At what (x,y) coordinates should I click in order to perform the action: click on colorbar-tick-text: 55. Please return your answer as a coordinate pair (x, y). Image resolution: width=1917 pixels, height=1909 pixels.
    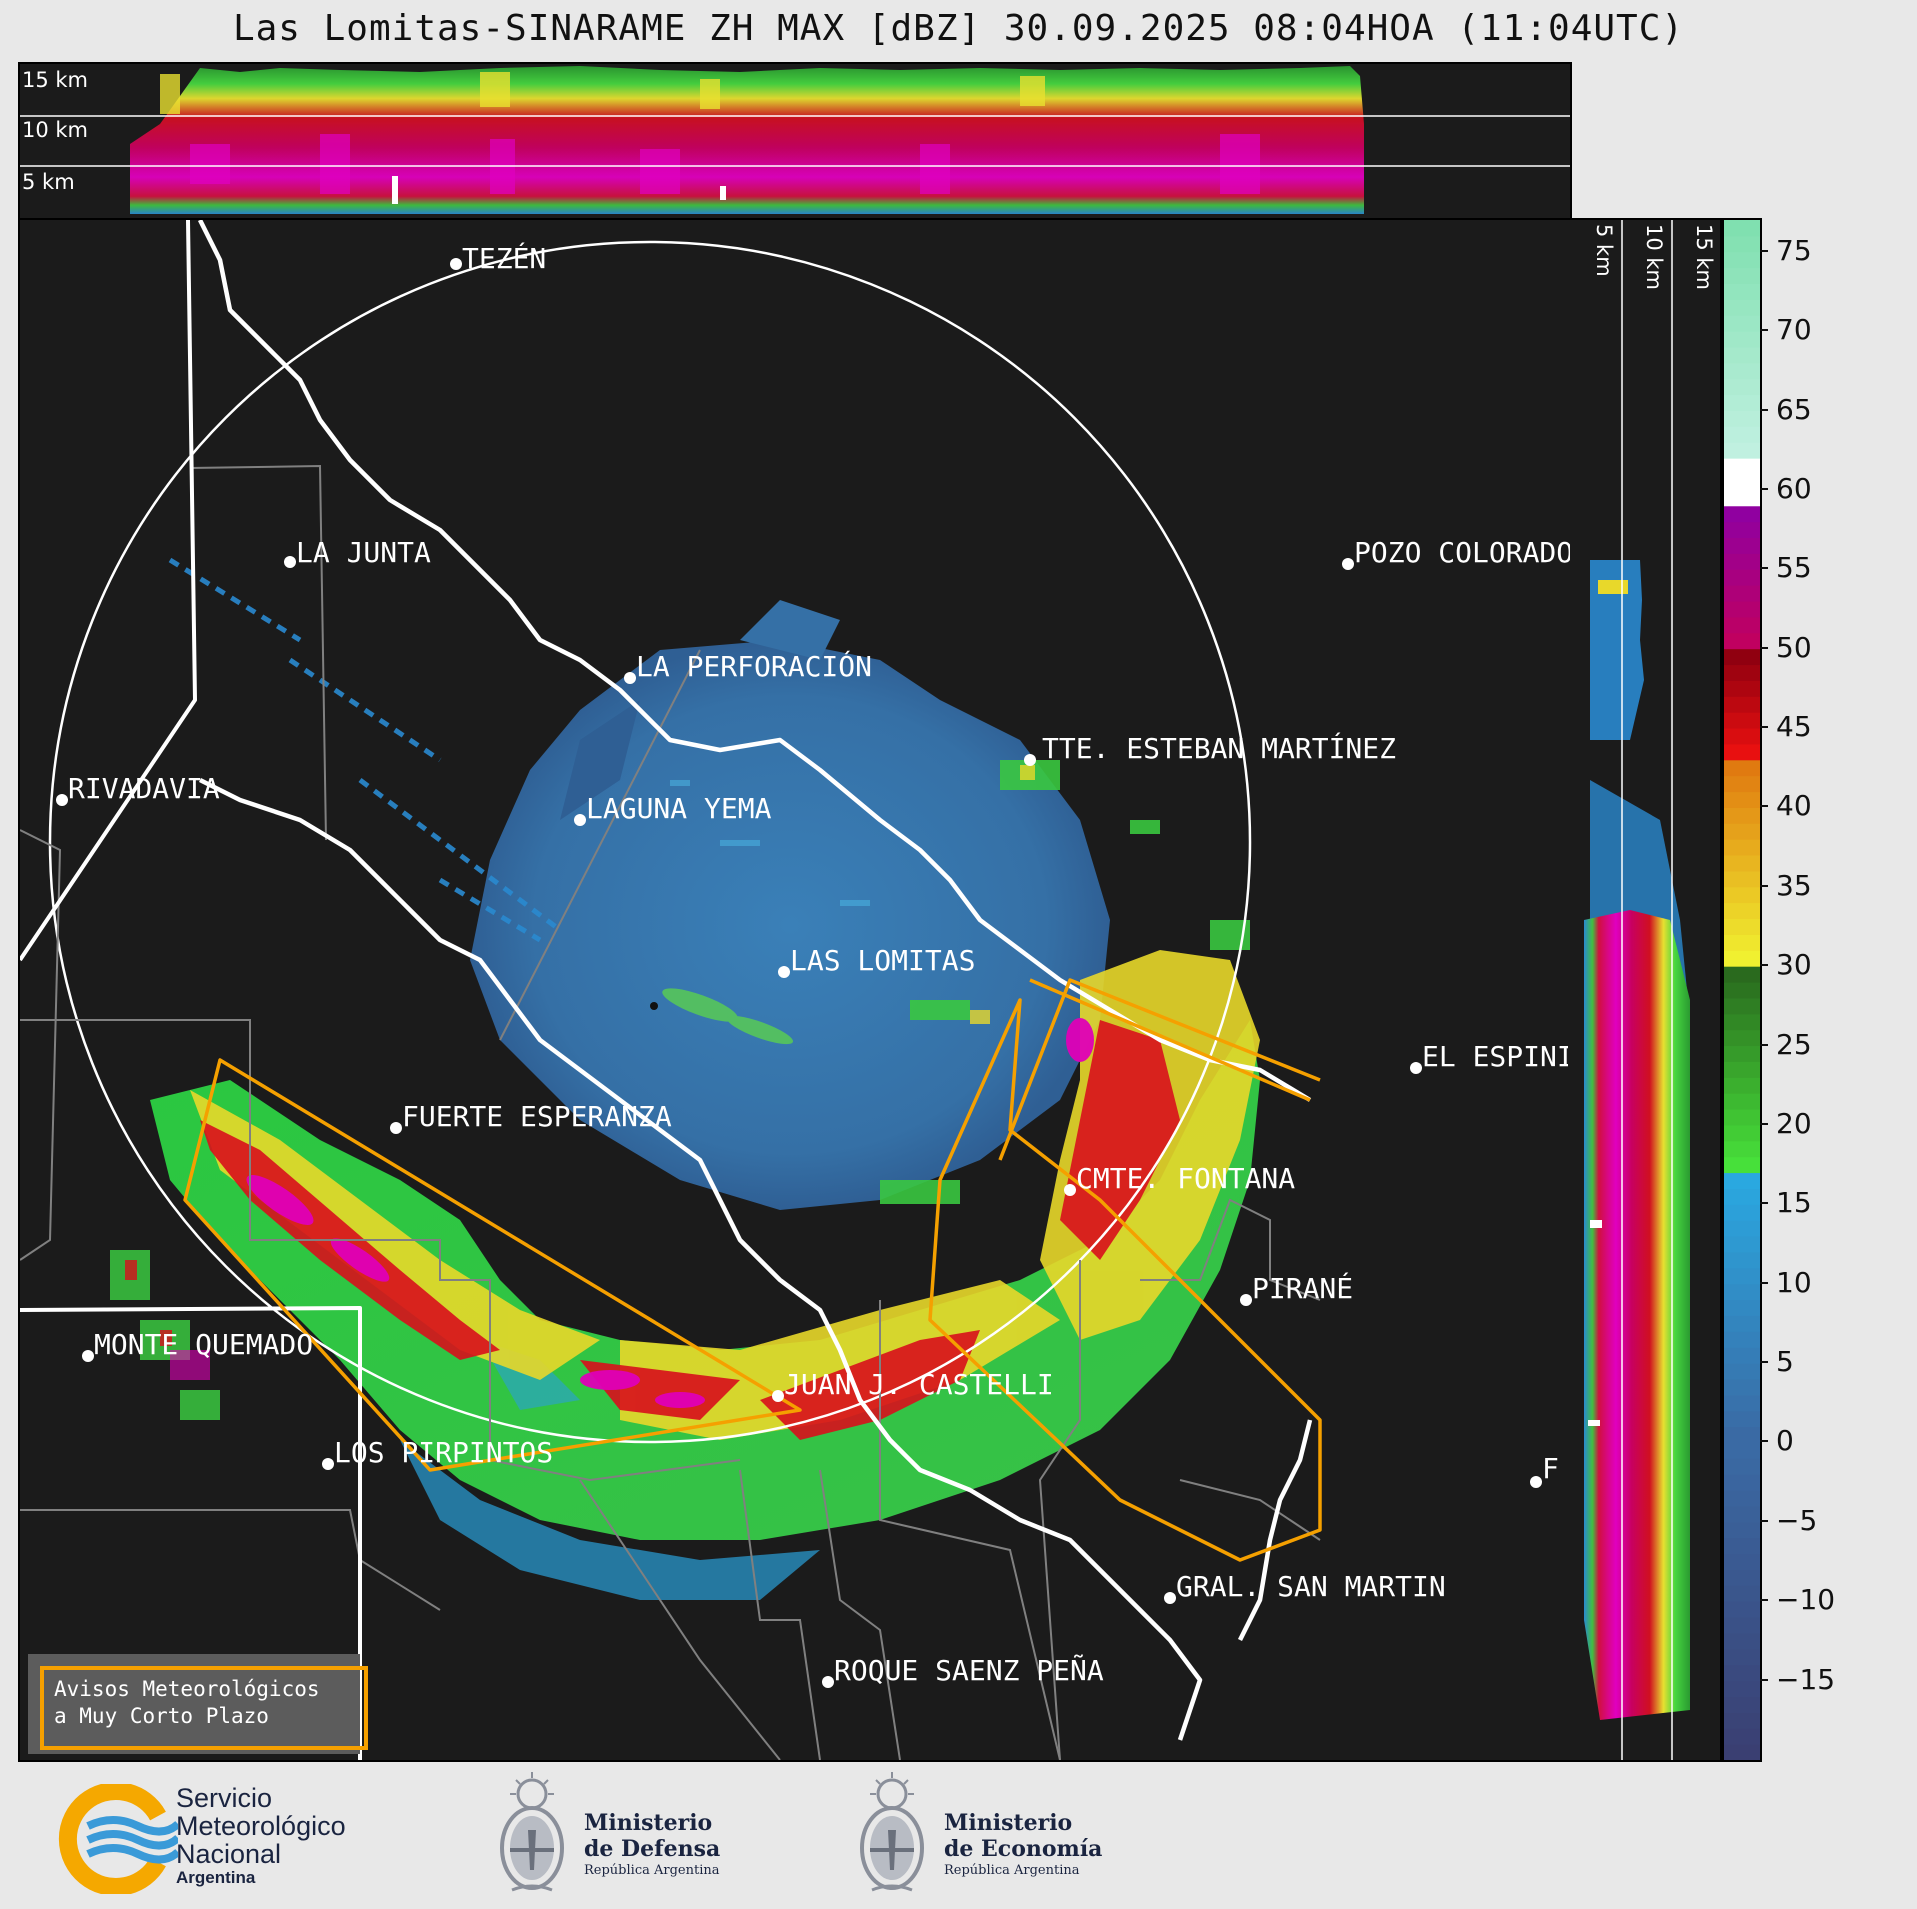
    Looking at the image, I should click on (1794, 568).